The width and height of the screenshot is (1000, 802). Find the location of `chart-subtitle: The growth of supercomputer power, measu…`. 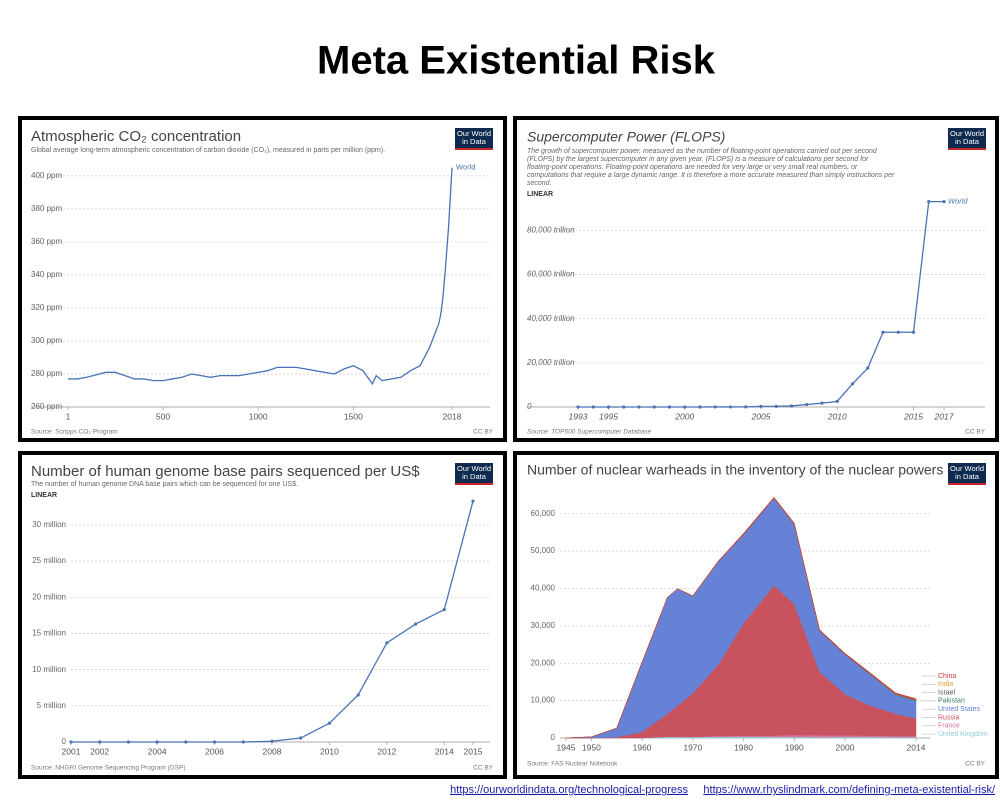

chart-subtitle: The growth of supercomputer power, measu… is located at coordinates (702, 151).